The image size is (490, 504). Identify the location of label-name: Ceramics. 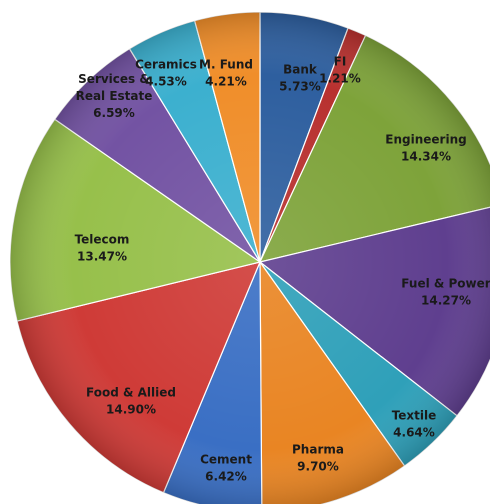
(166, 65).